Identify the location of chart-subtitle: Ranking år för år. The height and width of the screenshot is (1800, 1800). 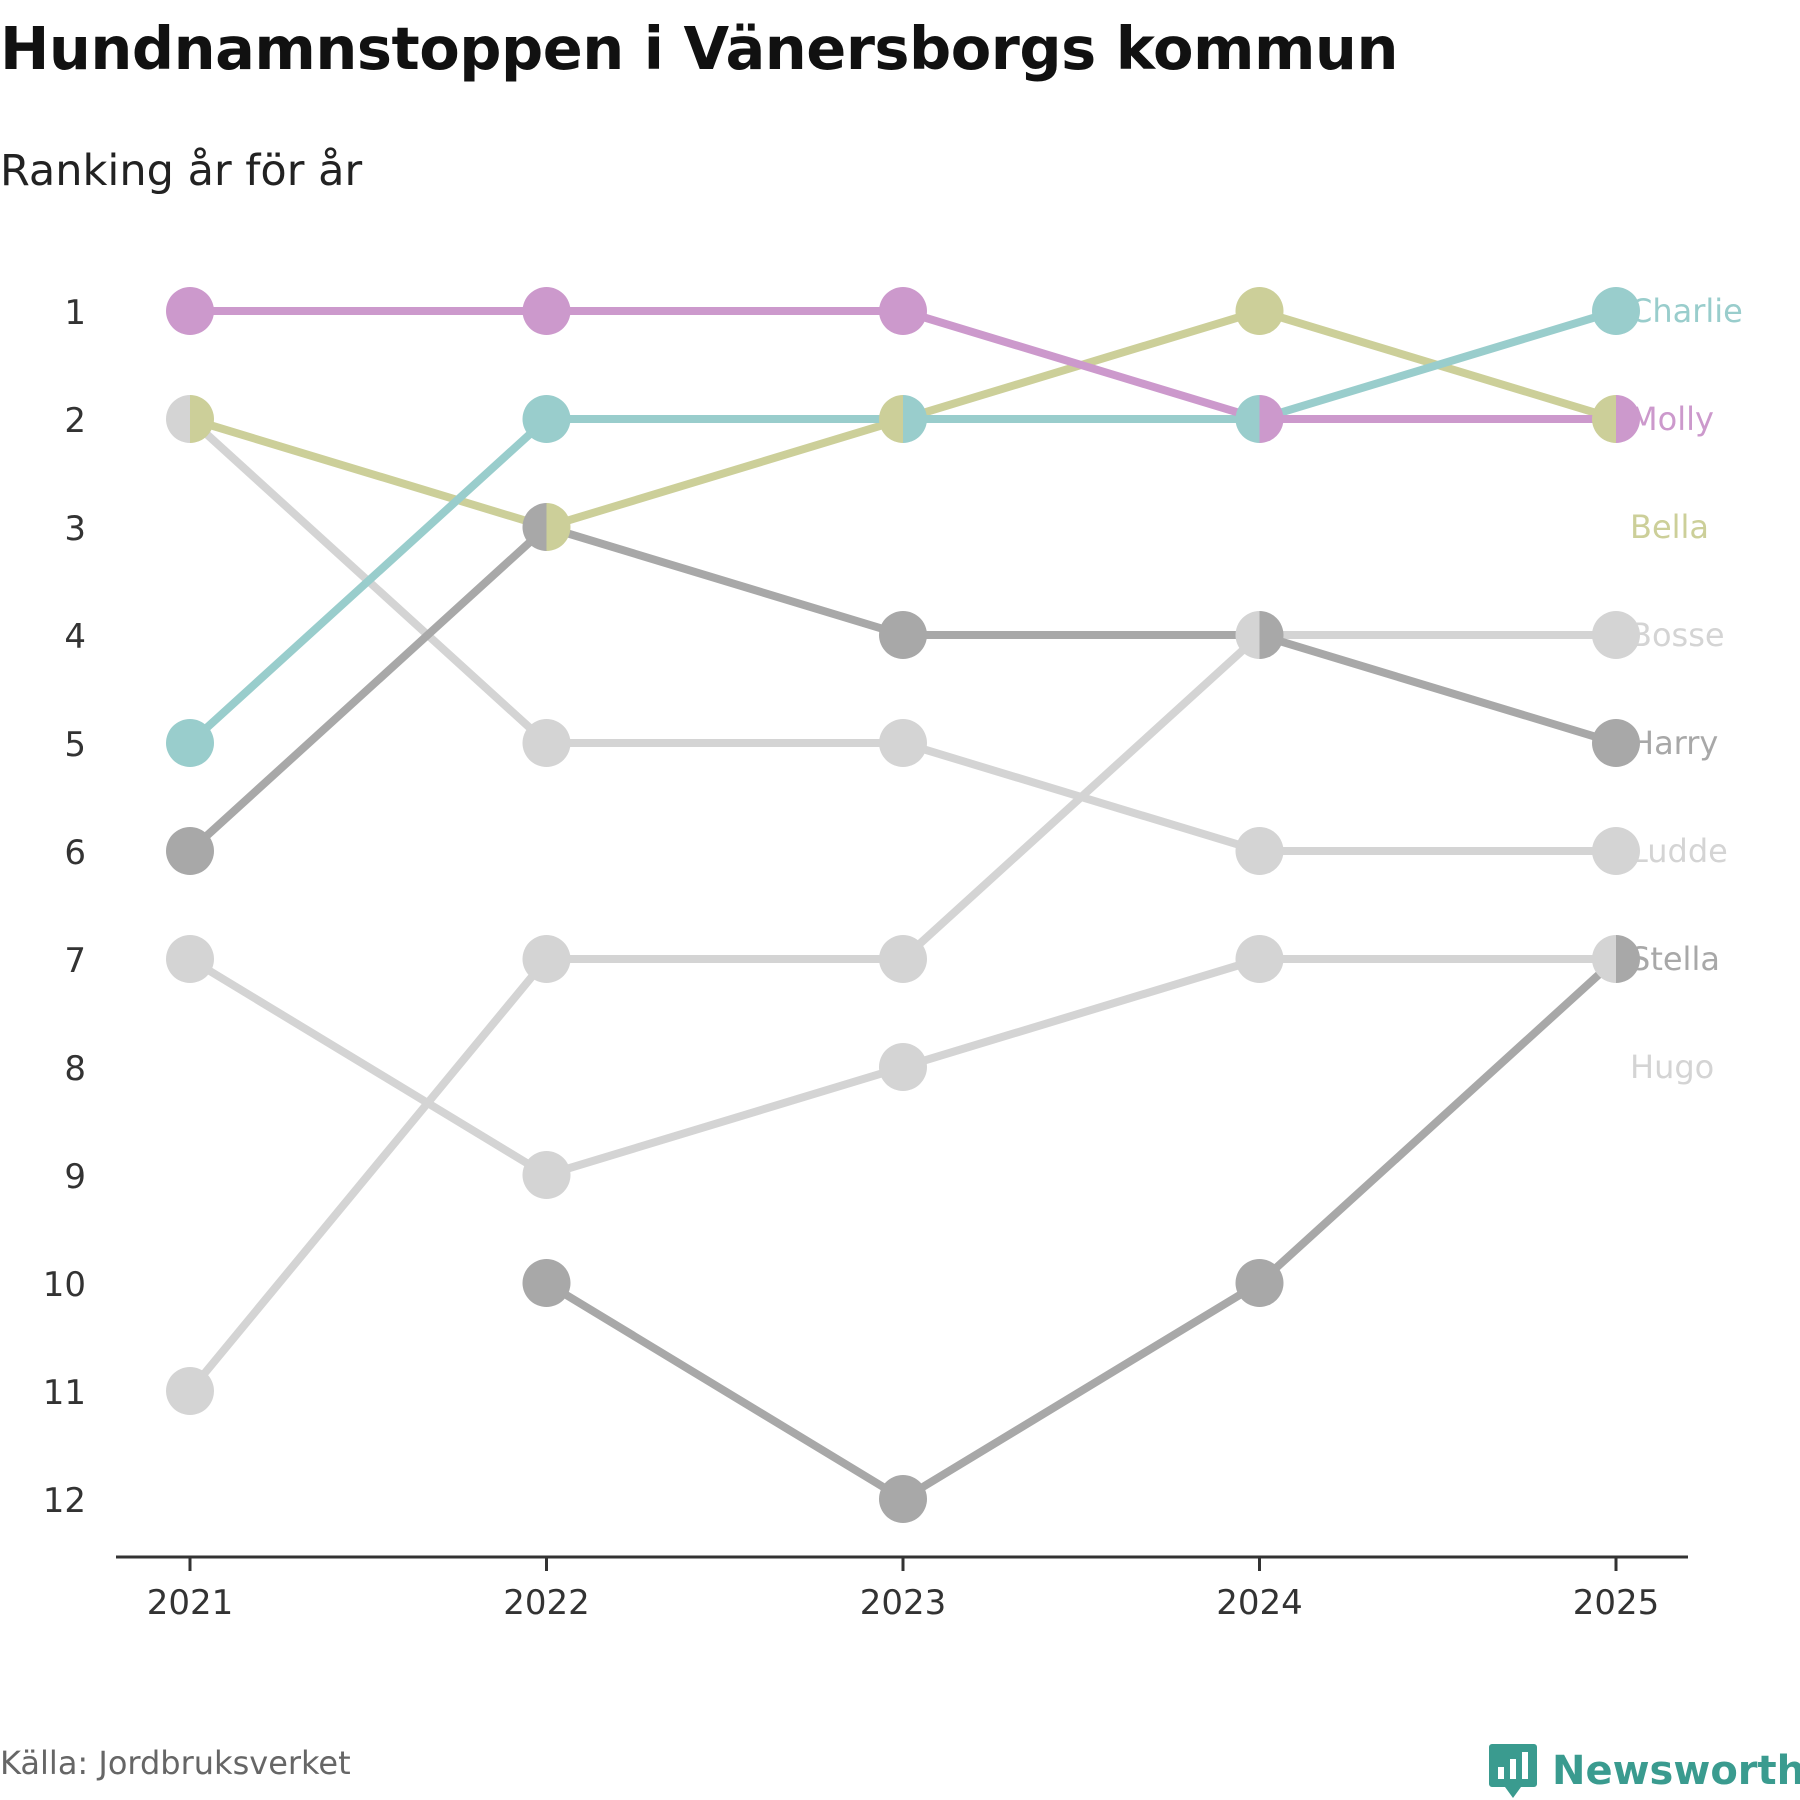
(181, 171).